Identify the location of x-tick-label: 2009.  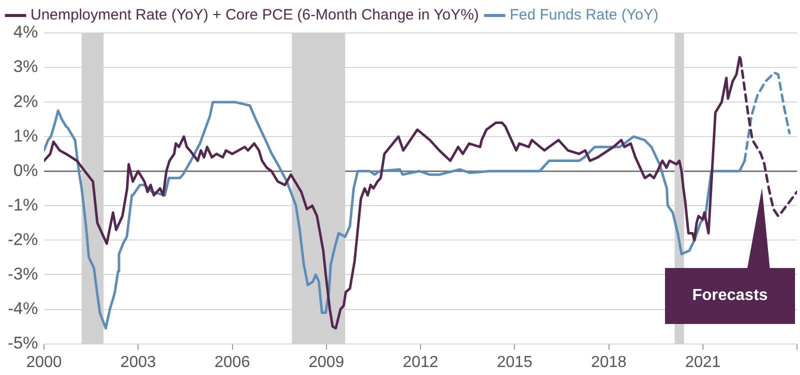
(326, 362).